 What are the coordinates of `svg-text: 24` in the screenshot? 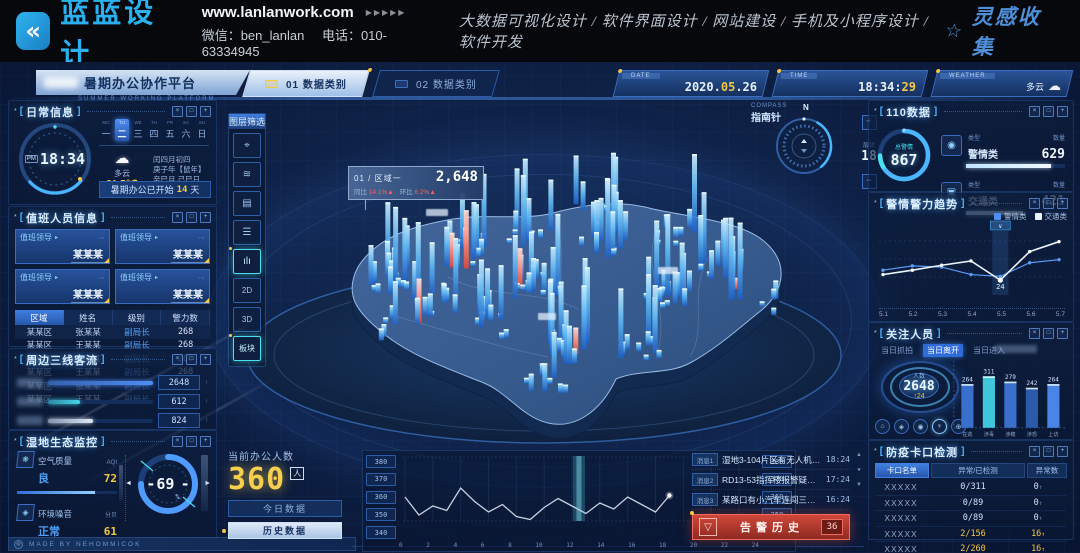 It's located at (1000, 287).